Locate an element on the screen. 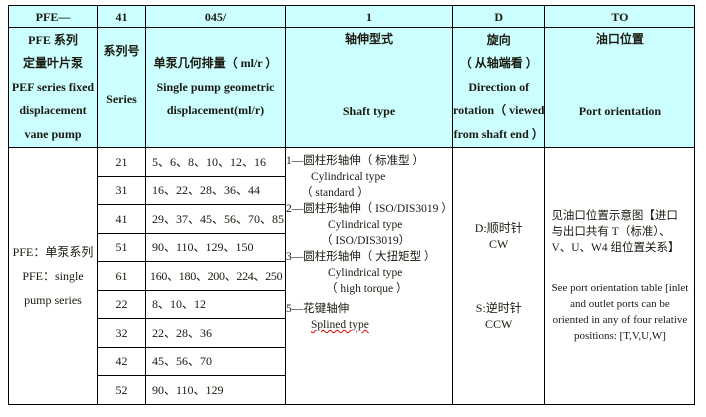 The height and width of the screenshot is (417, 706). rotation-ccw-cn: S:逆时针 is located at coordinates (498, 307).